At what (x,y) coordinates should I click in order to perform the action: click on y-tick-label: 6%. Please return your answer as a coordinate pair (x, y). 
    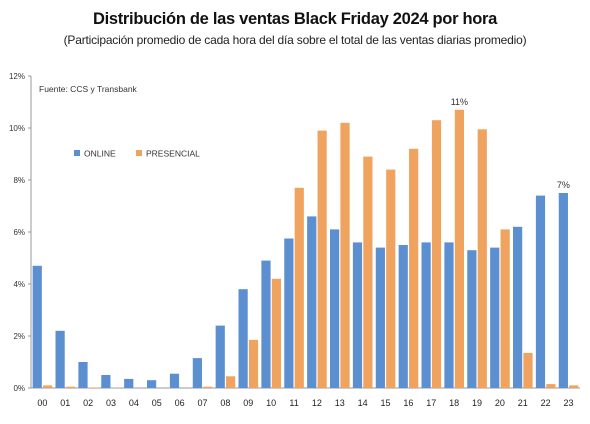
    Looking at the image, I should click on (19, 232).